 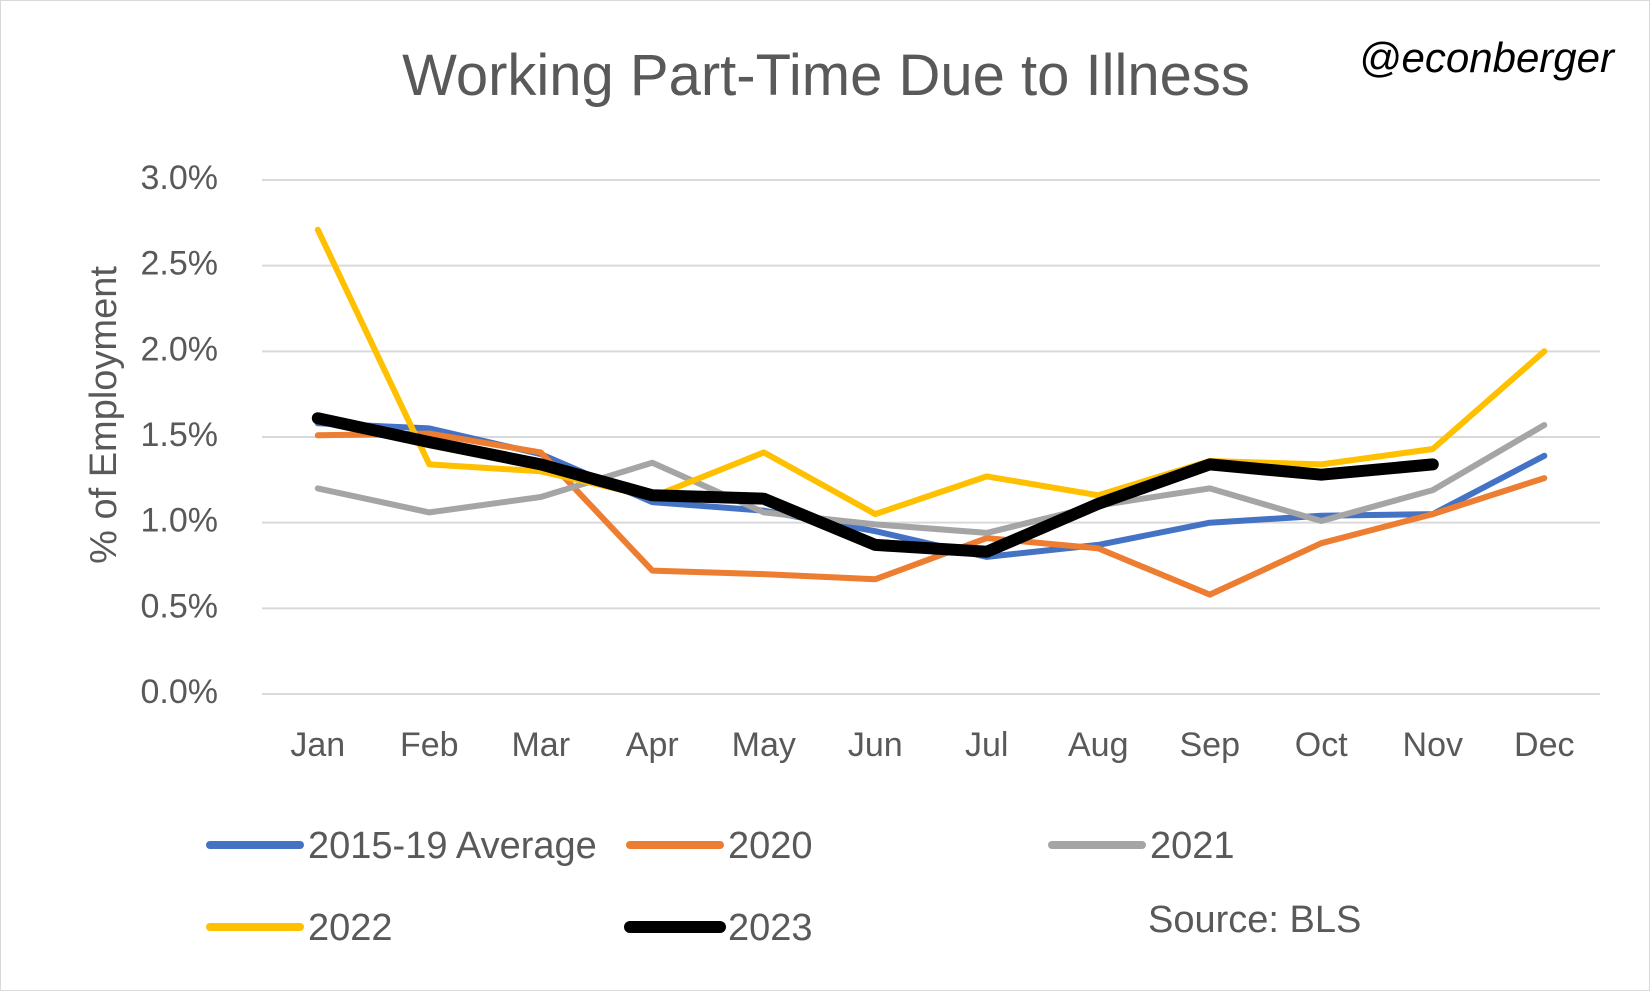 I want to click on x-tick-label: Aug, so click(x=1098, y=745).